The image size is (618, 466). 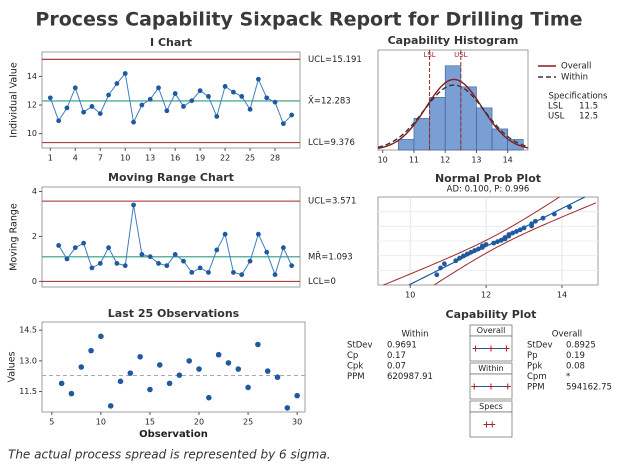 I want to click on stat-value: 0.08, so click(x=575, y=367).